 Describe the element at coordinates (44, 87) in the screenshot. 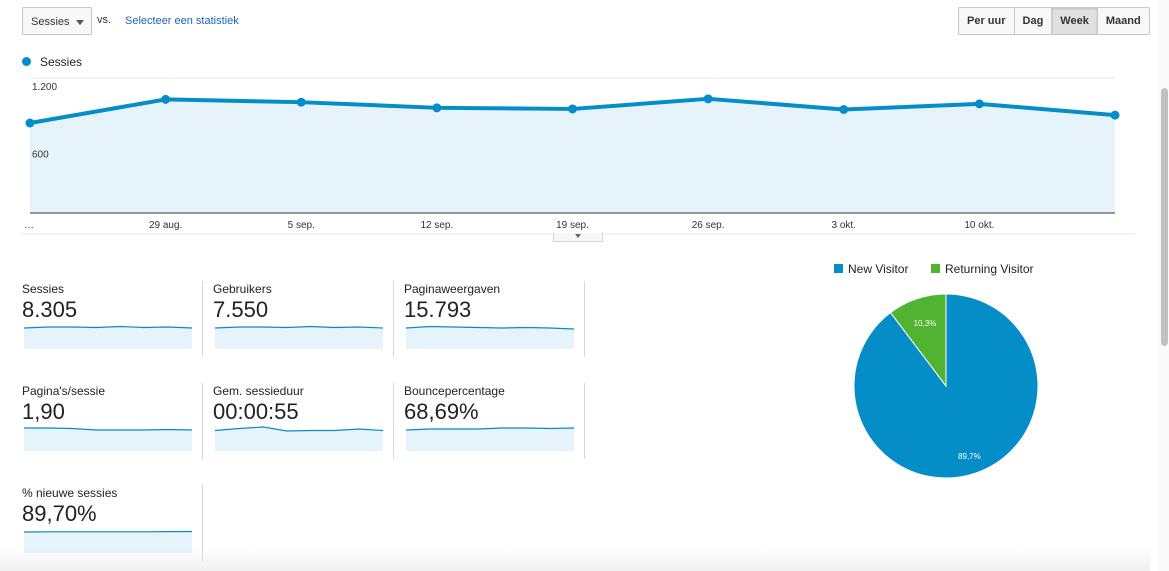

I see `y-tick-label: 1.200` at that location.